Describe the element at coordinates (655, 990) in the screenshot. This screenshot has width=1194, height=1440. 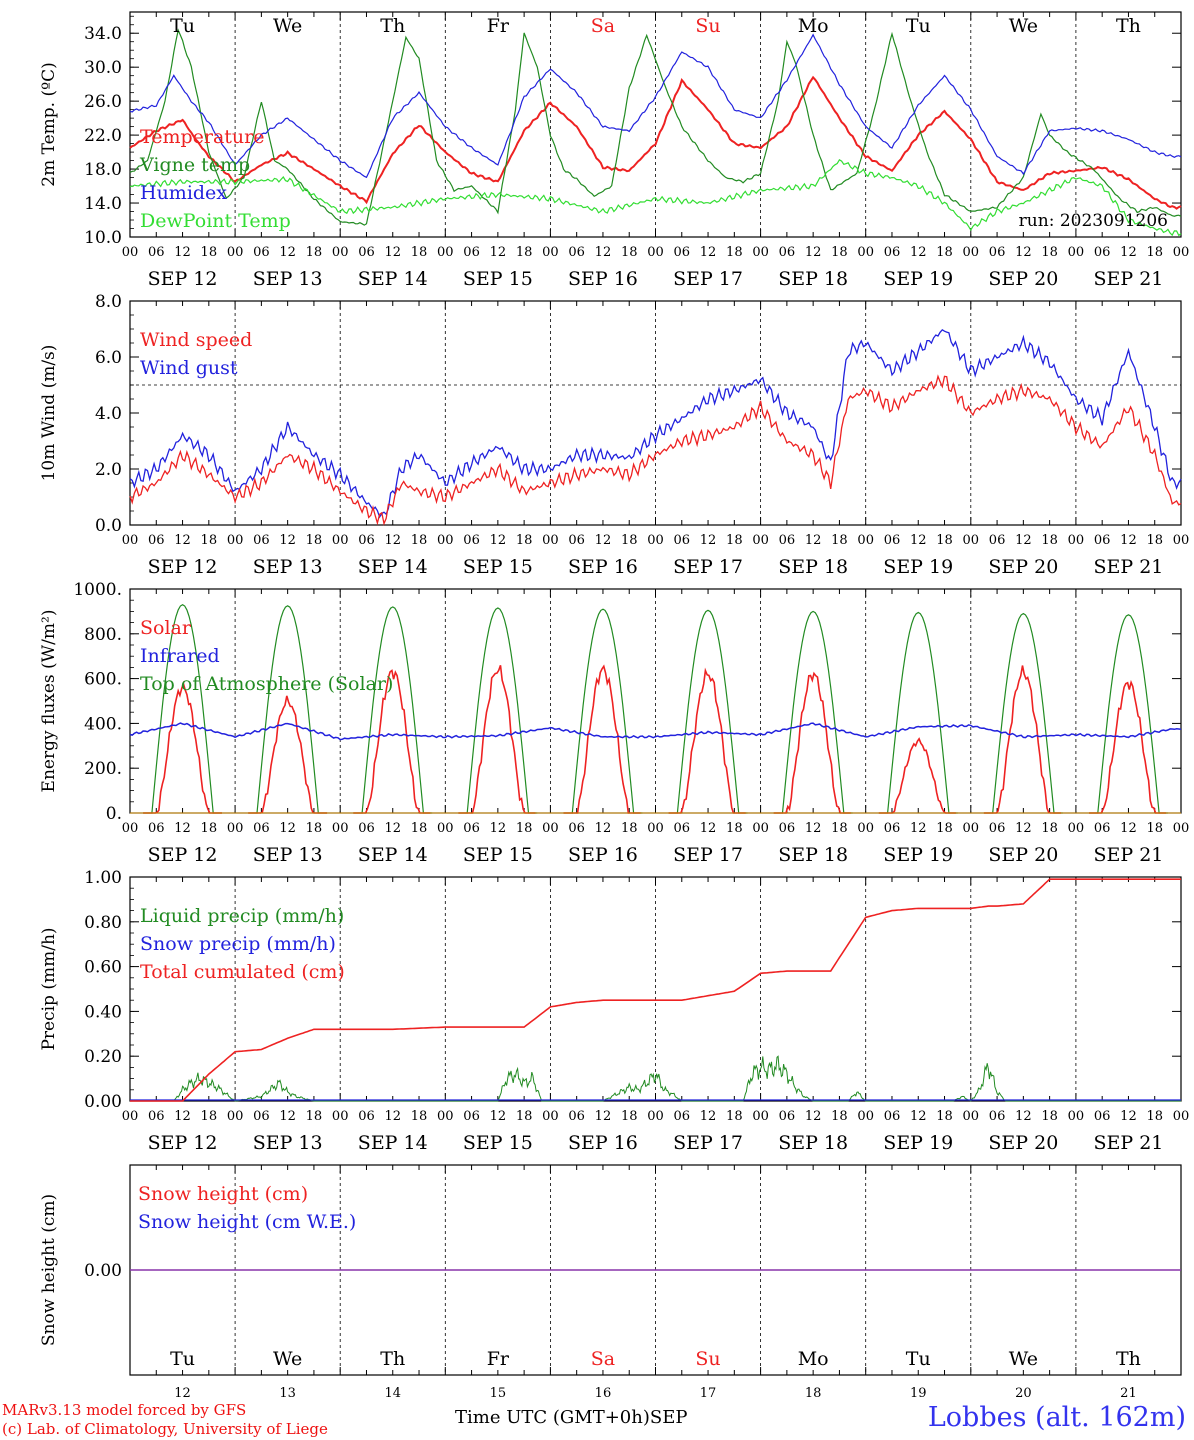
I see `total-cumulated-line` at that location.